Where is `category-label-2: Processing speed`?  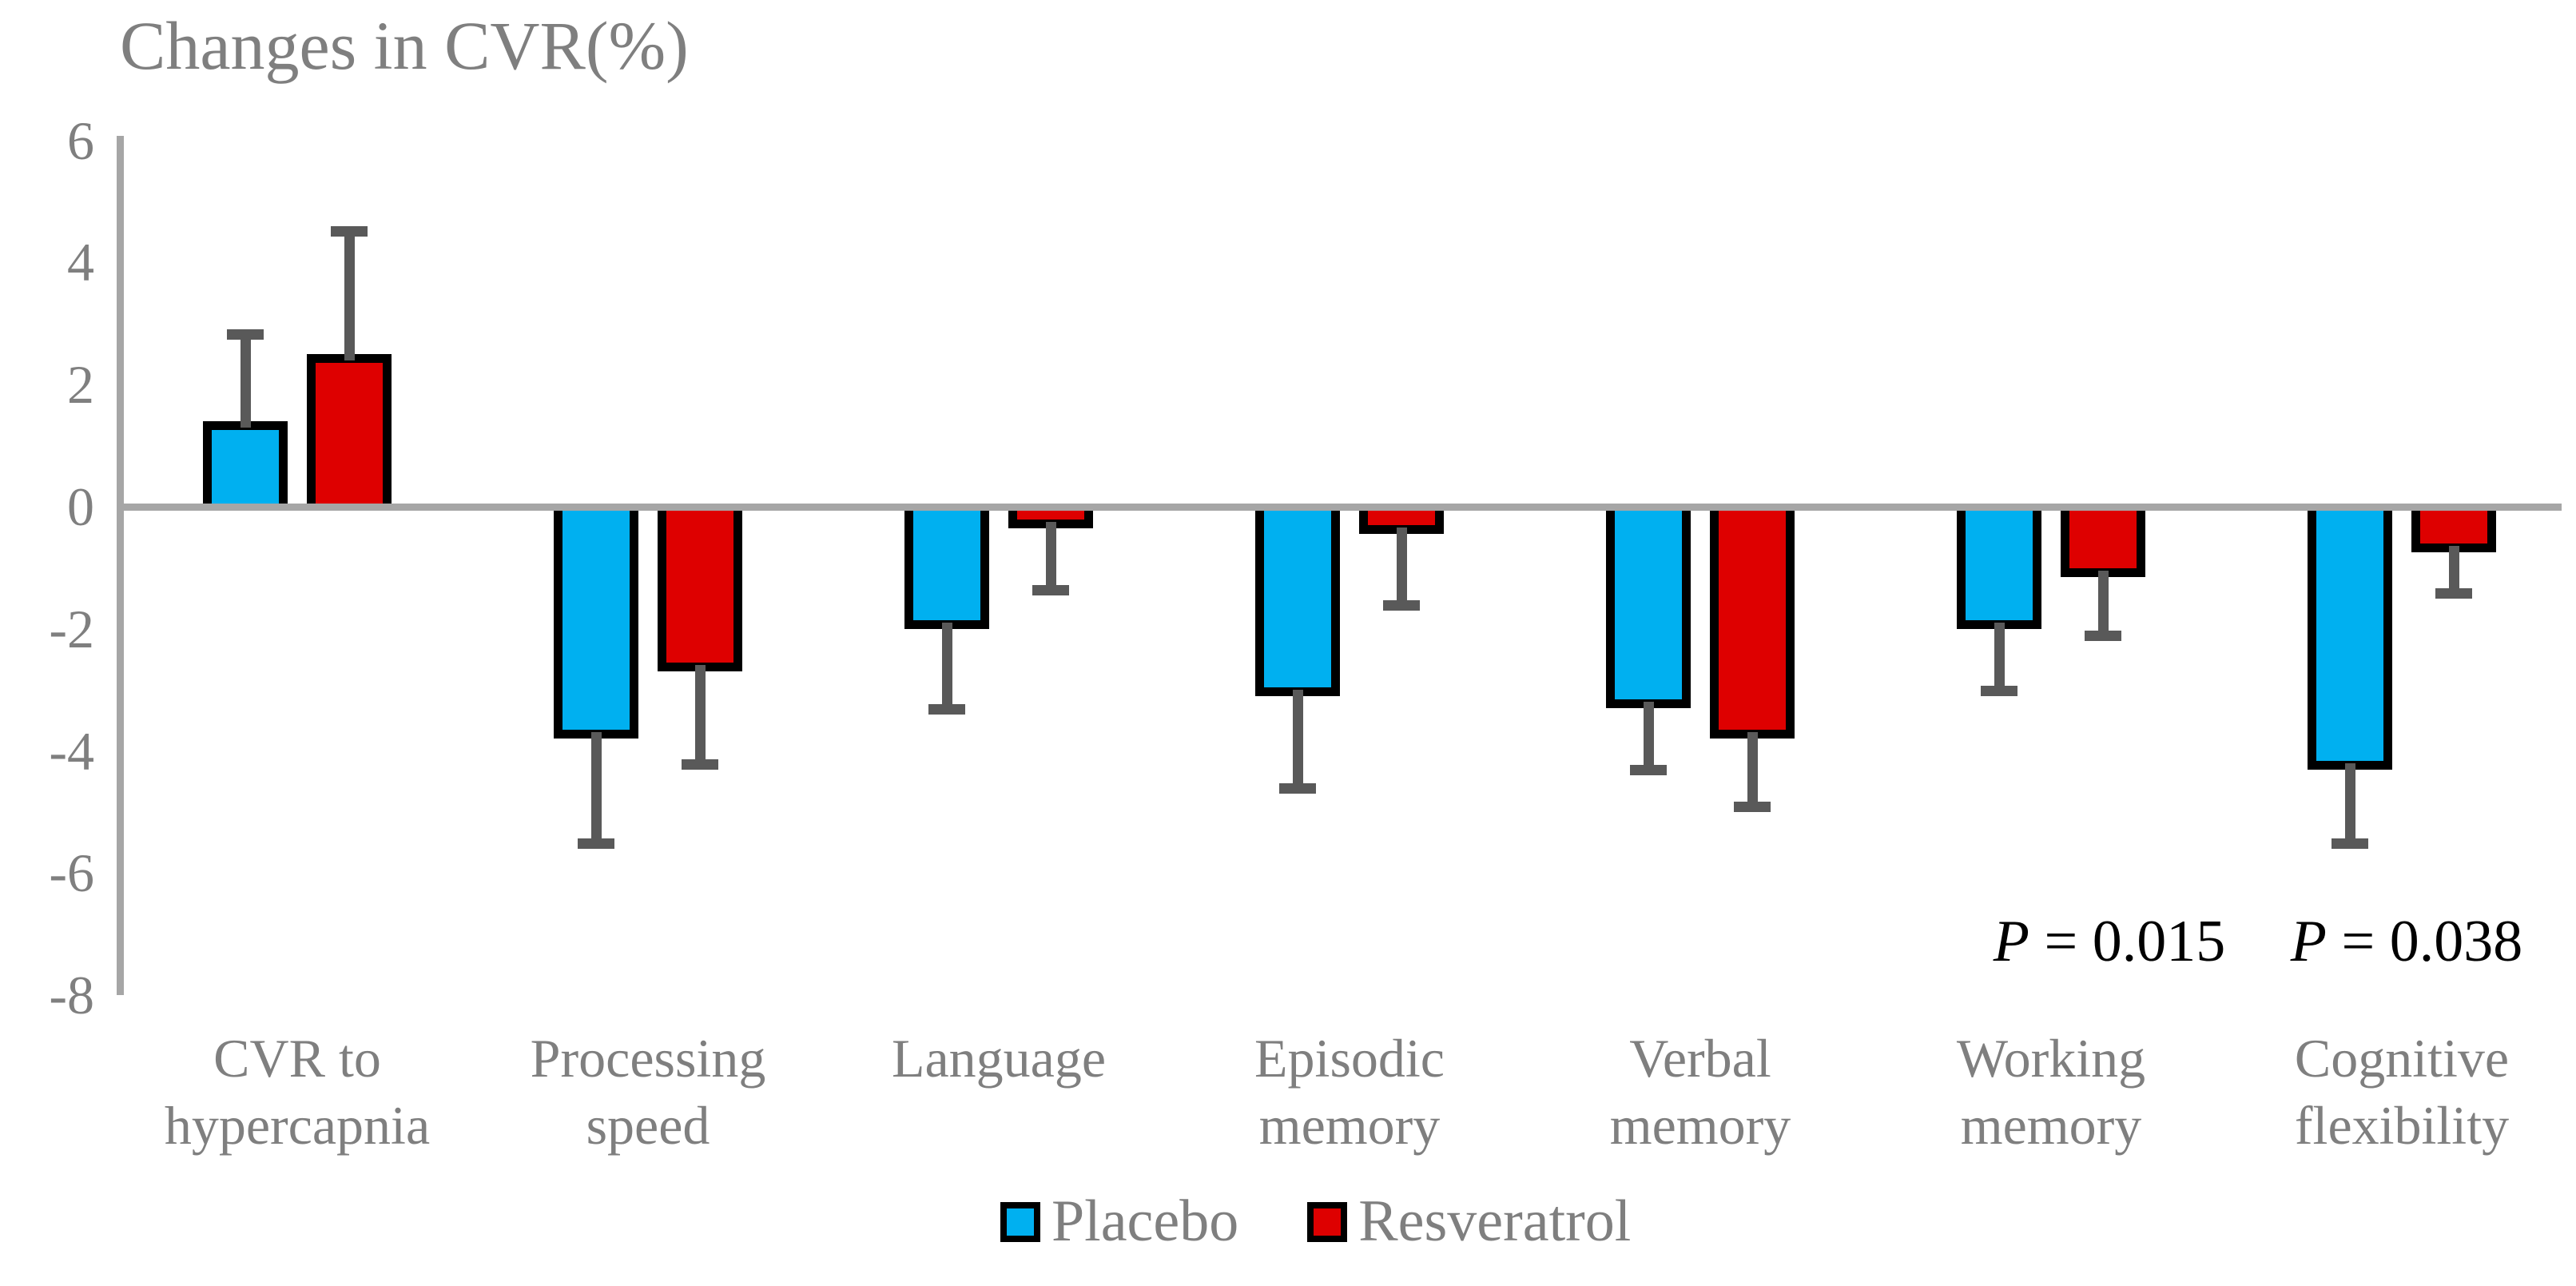
category-label-2: Processing speed is located at coordinates (648, 1092).